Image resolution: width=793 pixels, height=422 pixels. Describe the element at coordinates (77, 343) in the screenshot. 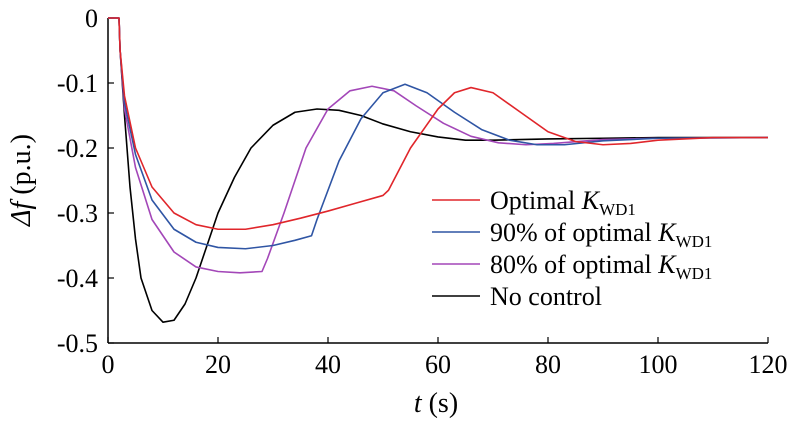

I see `y-tick-label: -0.5` at that location.